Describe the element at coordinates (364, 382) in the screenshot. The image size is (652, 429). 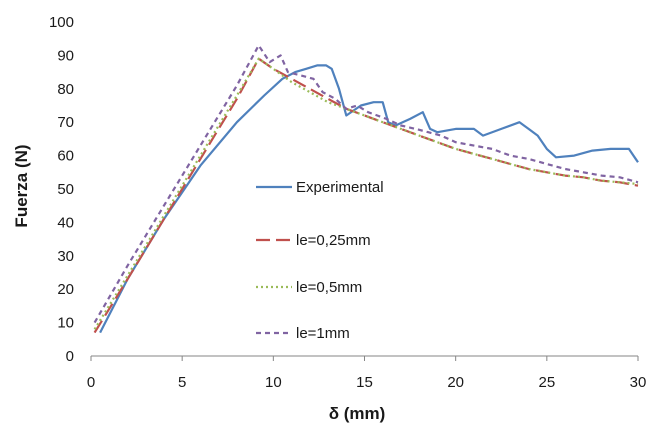
I see `x-tick-label: 15` at that location.